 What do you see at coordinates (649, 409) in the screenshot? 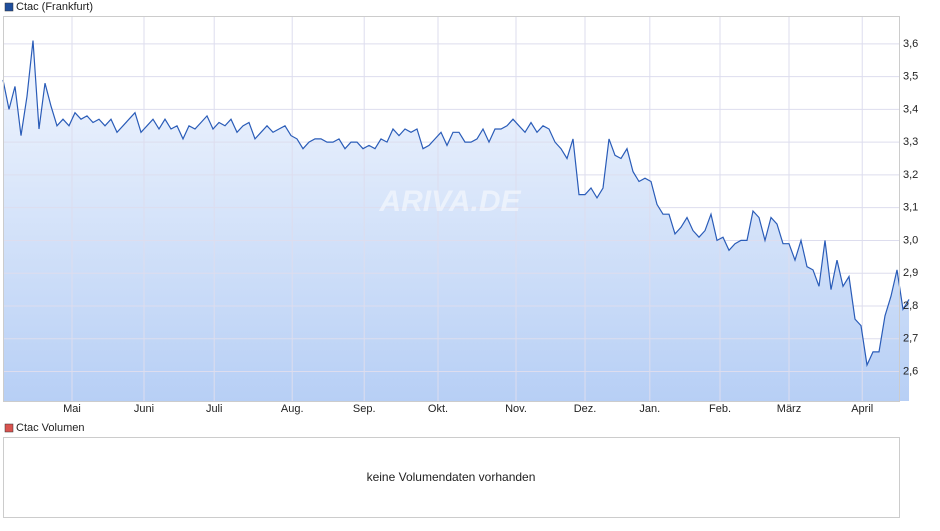
I see `x-tick-label: Jan.` at bounding box center [649, 409].